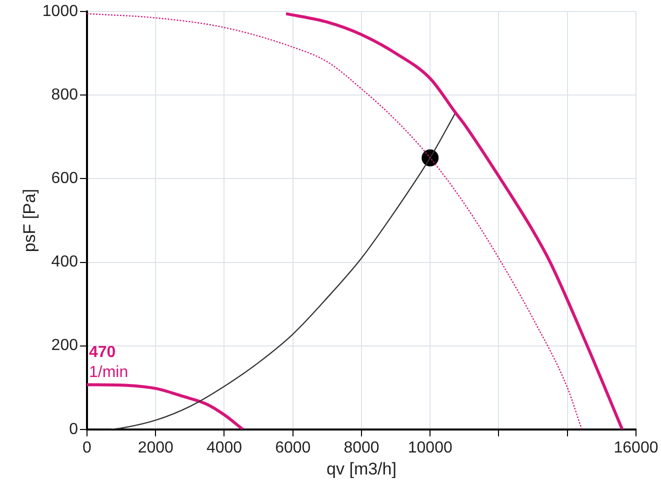 The height and width of the screenshot is (484, 661). Describe the element at coordinates (64, 179) in the screenshot. I see `y-tick-label: 600` at that location.